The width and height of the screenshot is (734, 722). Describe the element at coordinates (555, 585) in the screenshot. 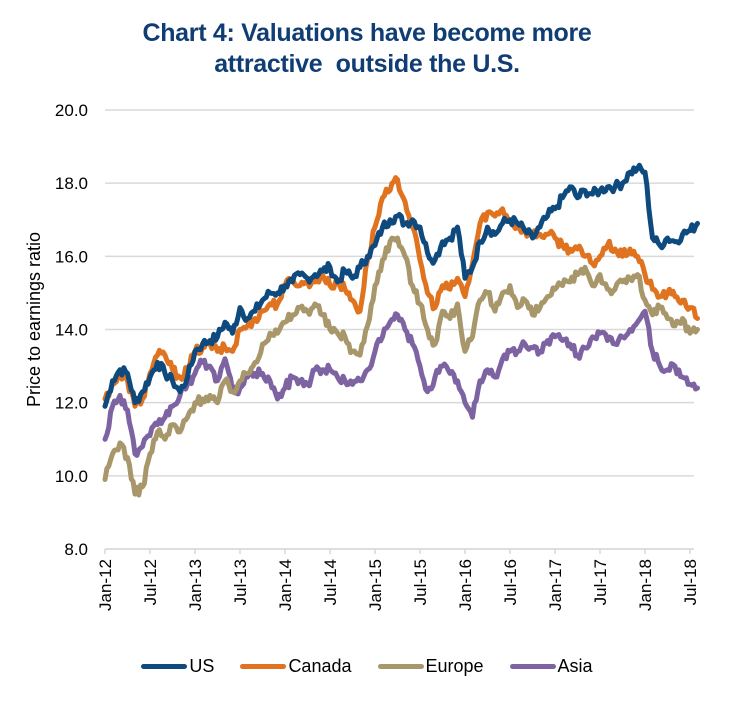

I see `x-tick-label: Jan-17` at that location.